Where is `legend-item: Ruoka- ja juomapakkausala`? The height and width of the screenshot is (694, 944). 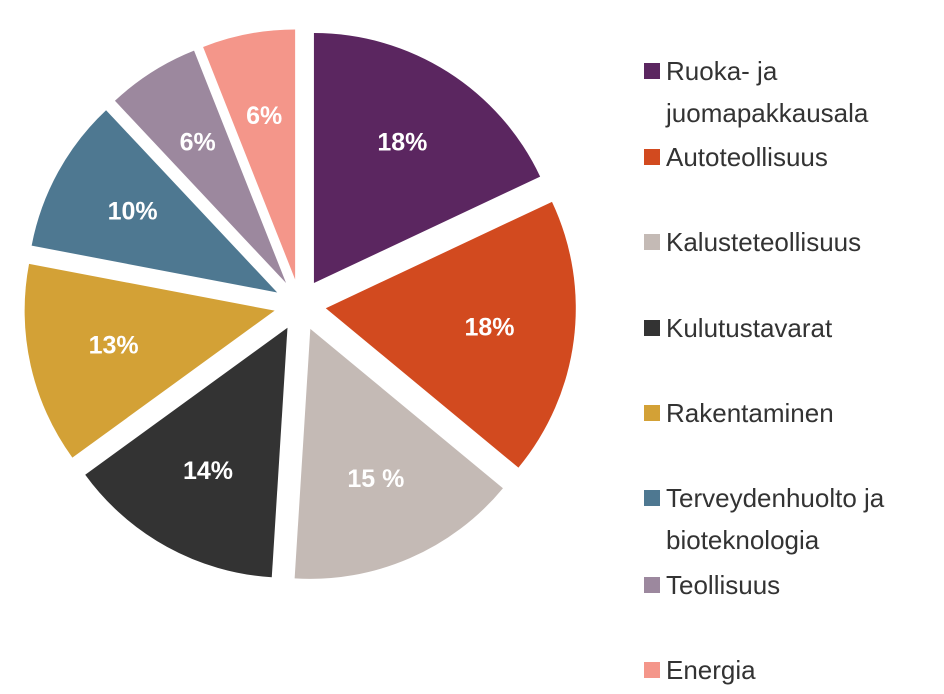
legend-item: Ruoka- ja juomapakkausala is located at coordinates (786, 92).